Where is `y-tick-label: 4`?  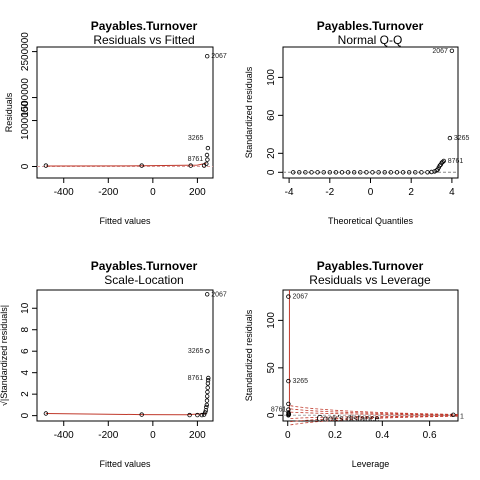 y-tick-label: 4 is located at coordinates (25, 372).